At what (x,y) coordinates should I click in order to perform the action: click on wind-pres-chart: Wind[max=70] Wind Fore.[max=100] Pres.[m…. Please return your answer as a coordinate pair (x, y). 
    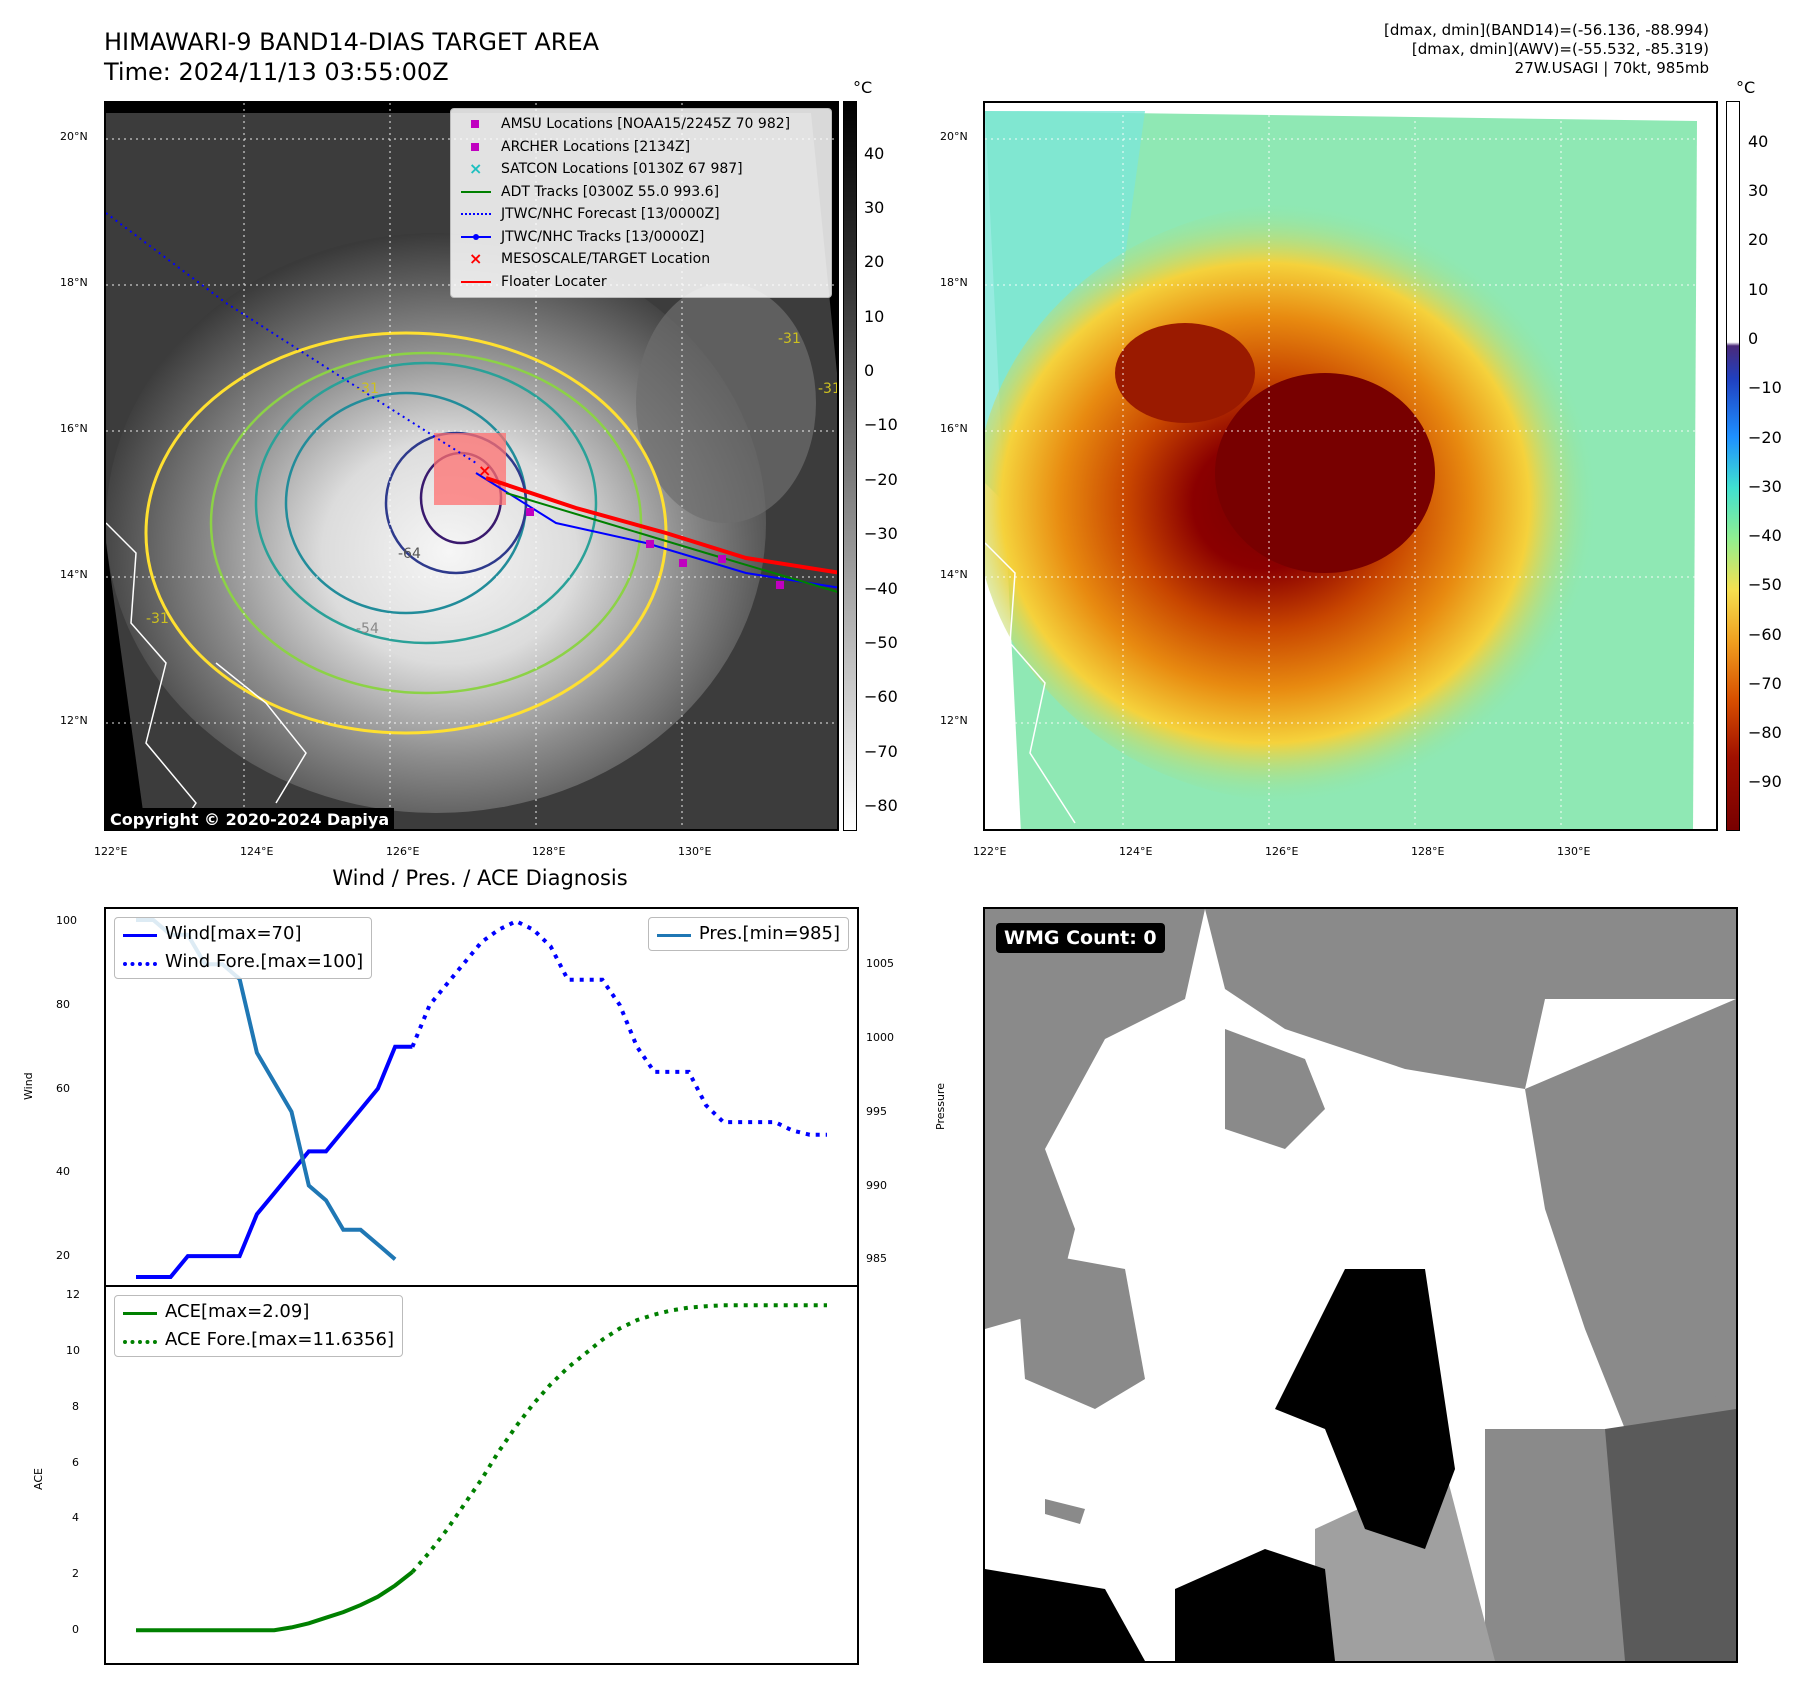
    Looking at the image, I should click on (481, 1097).